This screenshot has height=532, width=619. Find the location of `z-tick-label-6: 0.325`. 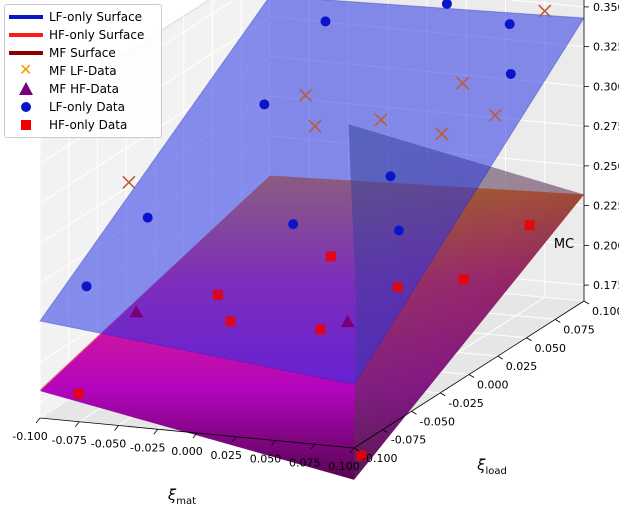

z-tick-label-6: 0.325 is located at coordinates (606, 47).